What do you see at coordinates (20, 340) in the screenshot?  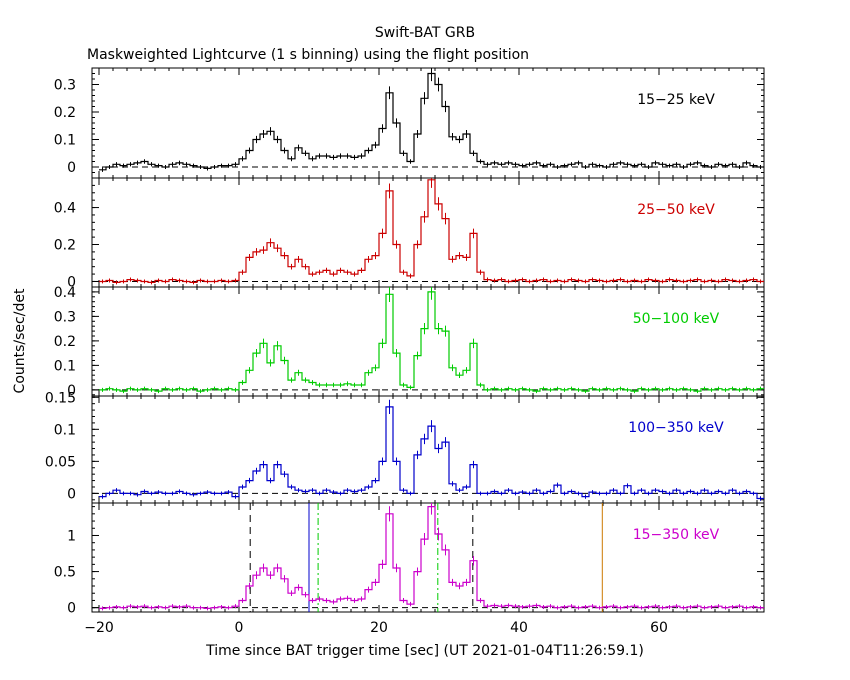 I see `y-axis-label: Counts/sec/det` at bounding box center [20, 340].